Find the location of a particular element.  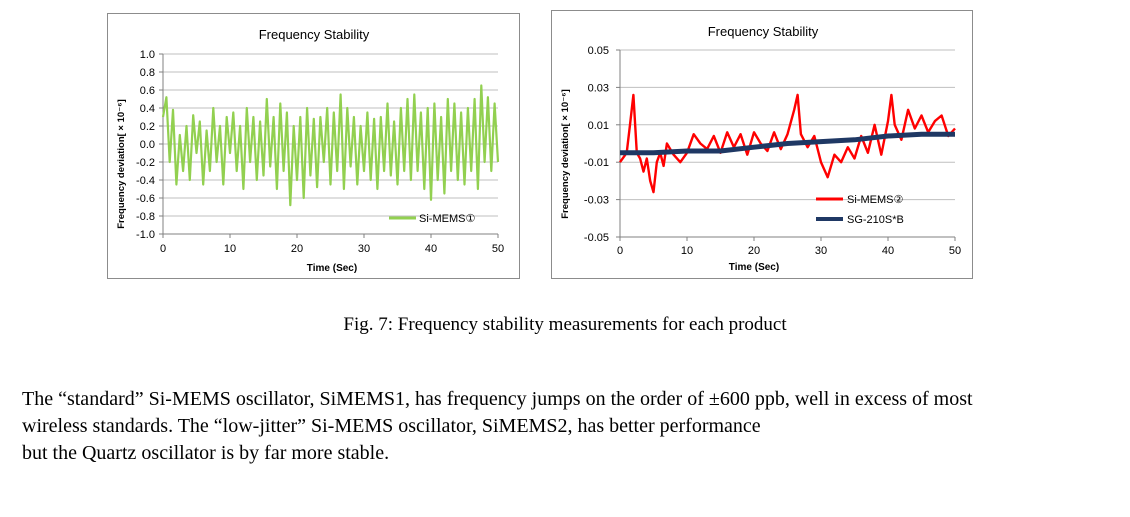

chart1-y-axis-label: Frequency deviation[ × 10⁻⁶] is located at coordinates (121, 164).